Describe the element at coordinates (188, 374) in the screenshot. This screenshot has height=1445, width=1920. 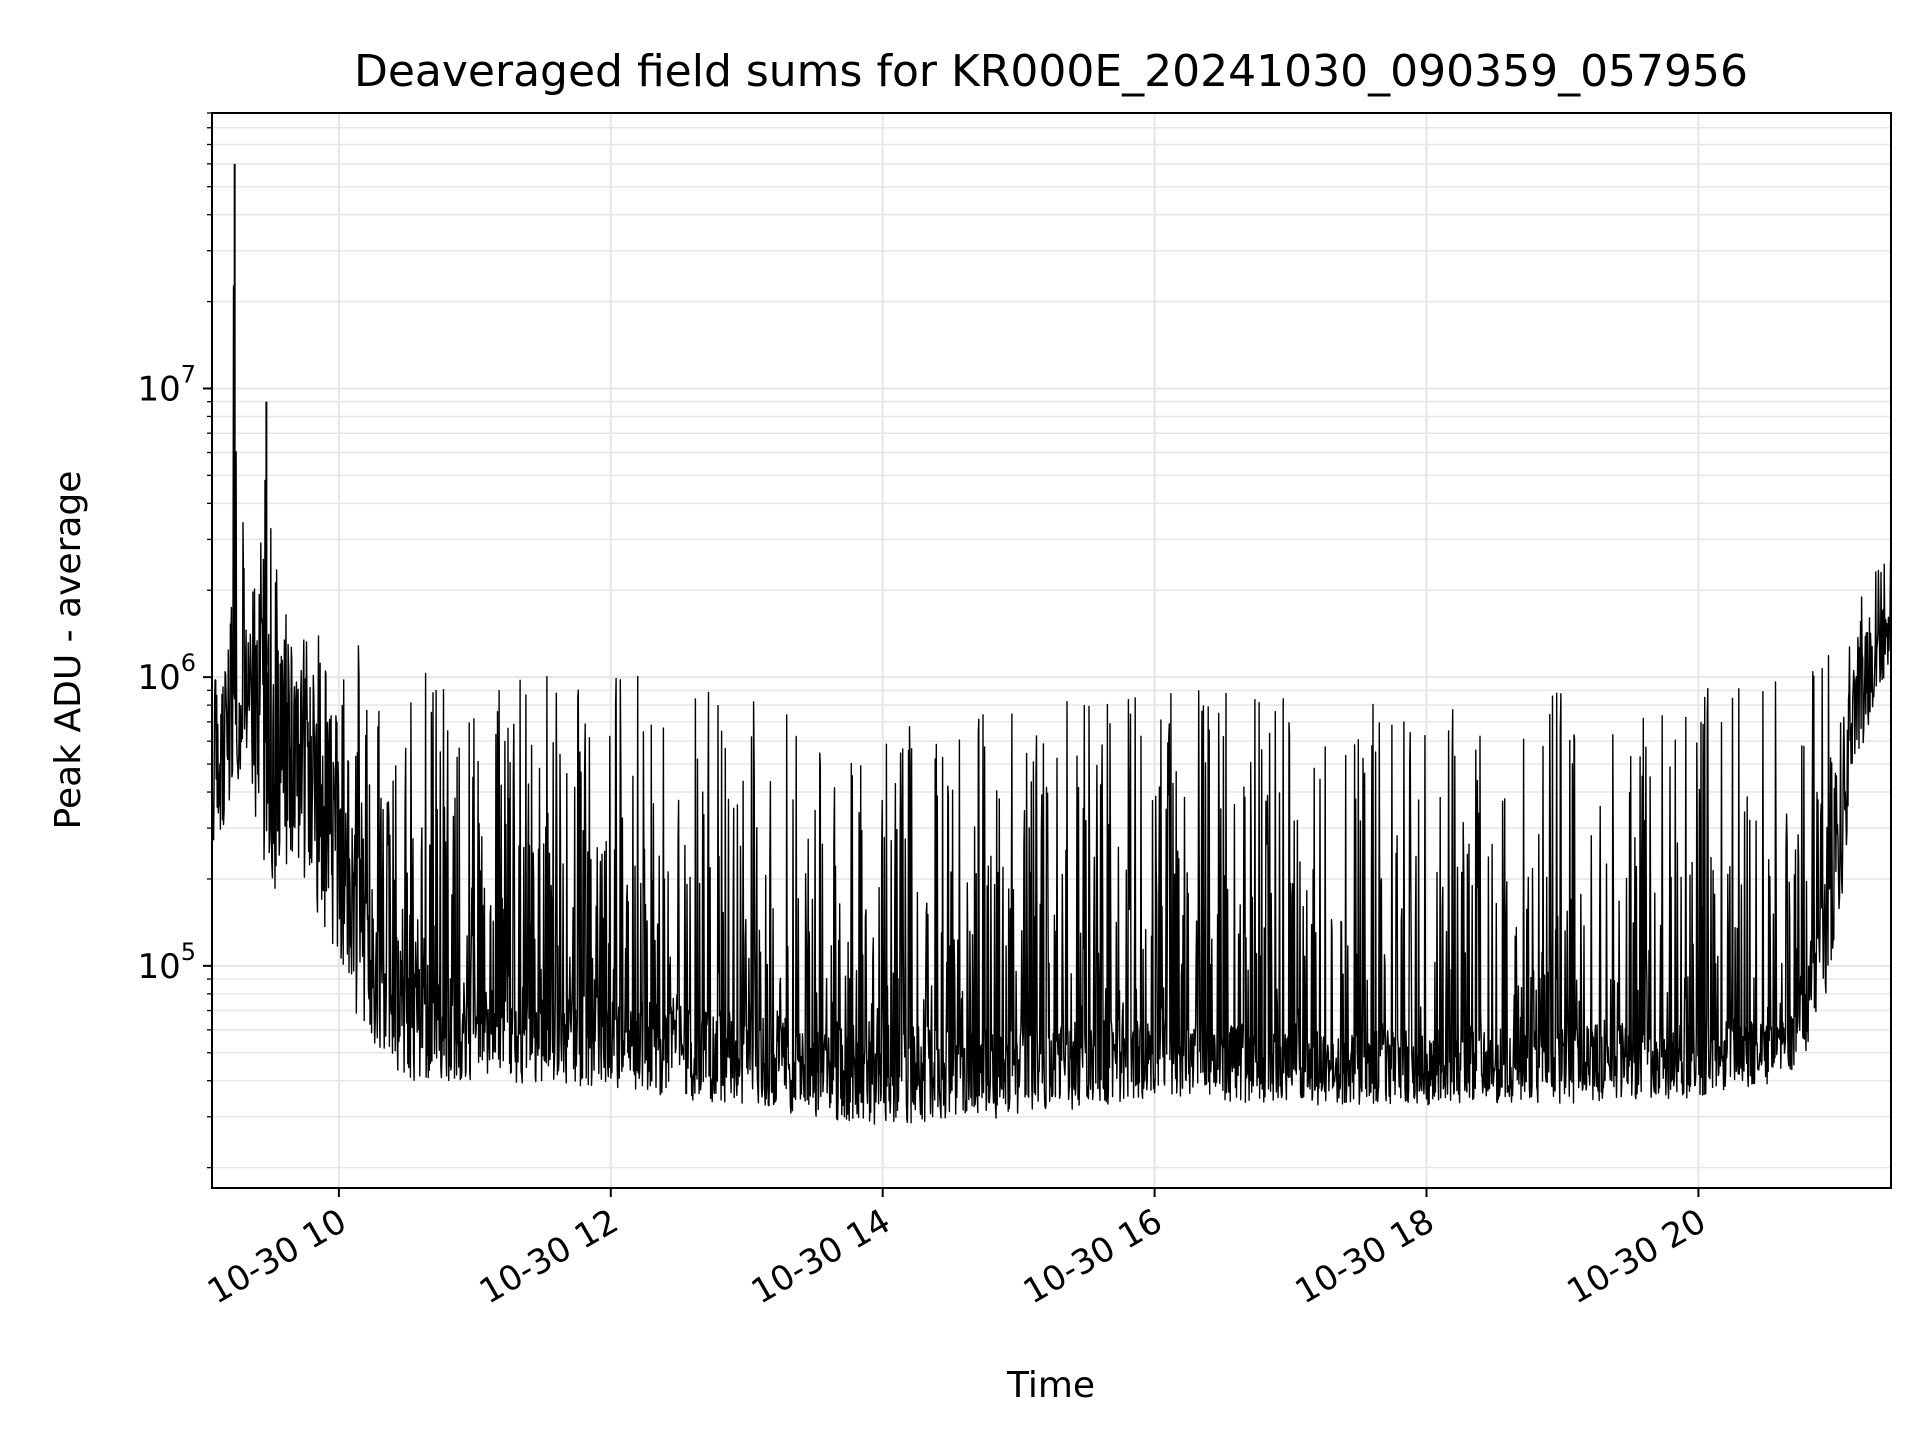
I see `y-tick-label-exponent: 7` at that location.